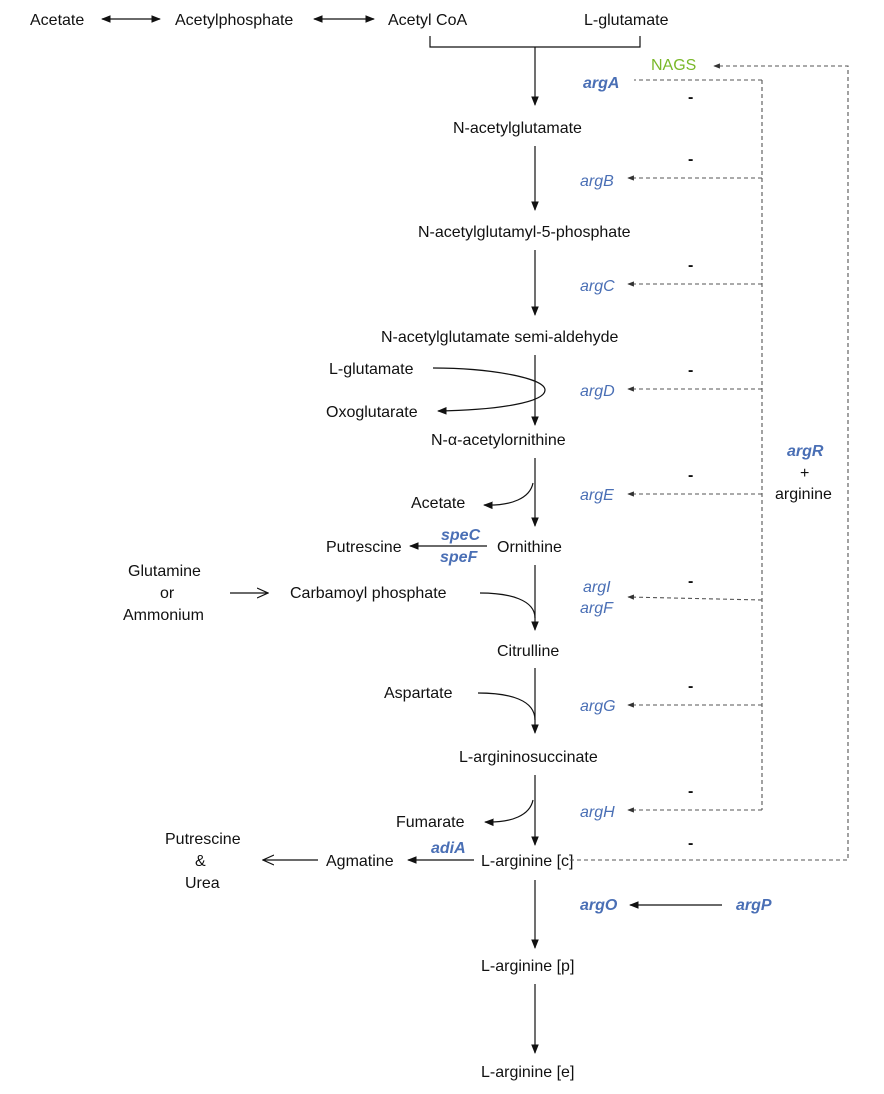 Image resolution: width=884 pixels, height=1094 pixels. I want to click on l-arginine-p-label: L-arginine [p], so click(527, 966).